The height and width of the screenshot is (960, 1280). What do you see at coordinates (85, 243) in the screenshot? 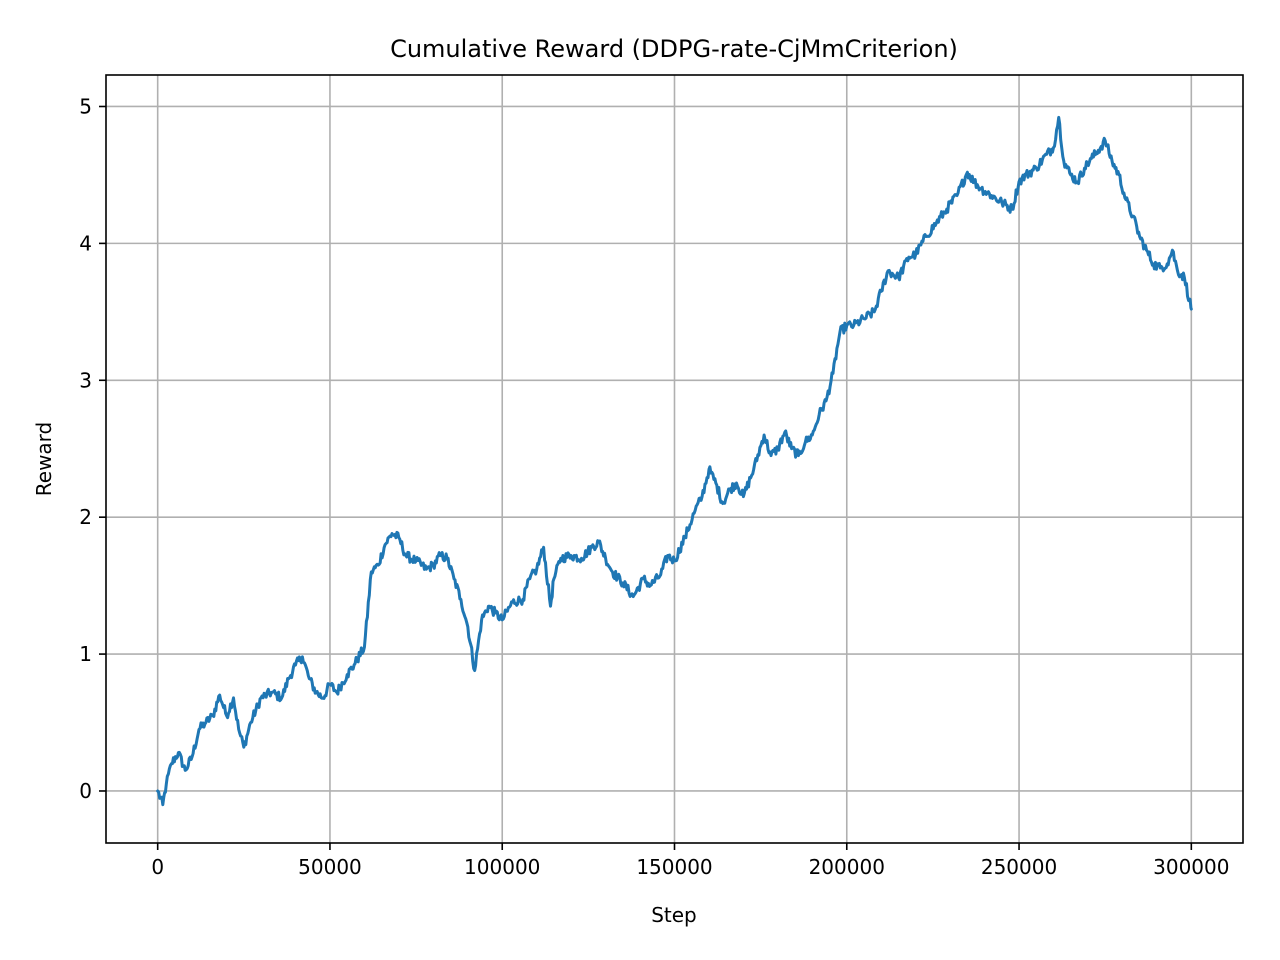
I see `y-tick-label: 4` at bounding box center [85, 243].